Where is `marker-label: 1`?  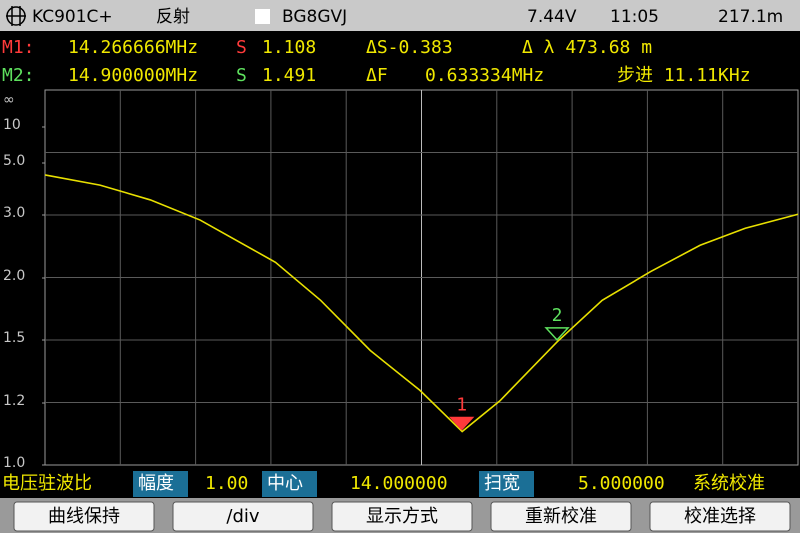 marker-label: 1 is located at coordinates (461, 405).